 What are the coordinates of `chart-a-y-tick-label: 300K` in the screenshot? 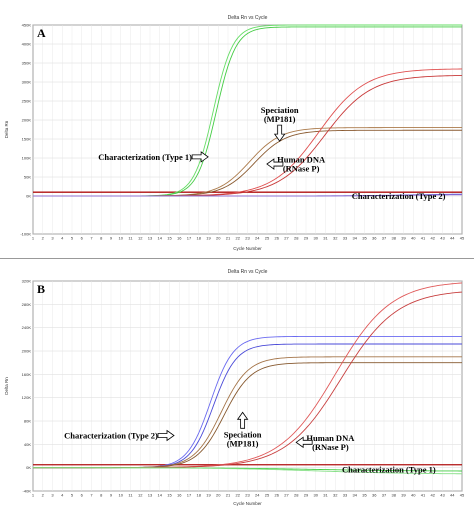 It's located at (27, 82).